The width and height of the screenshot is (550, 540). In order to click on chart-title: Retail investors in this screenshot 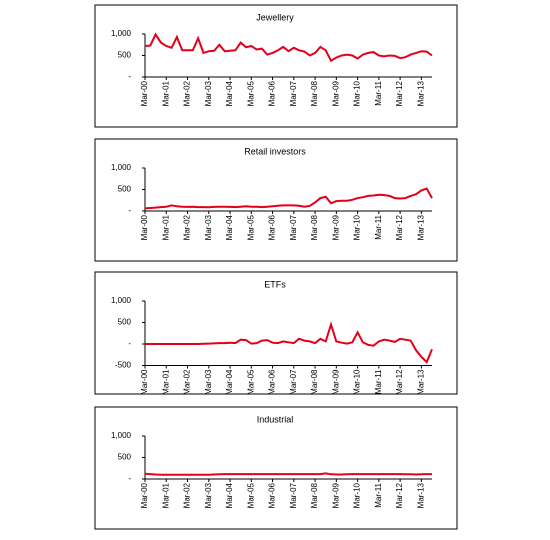, I will do `click(275, 151)`.